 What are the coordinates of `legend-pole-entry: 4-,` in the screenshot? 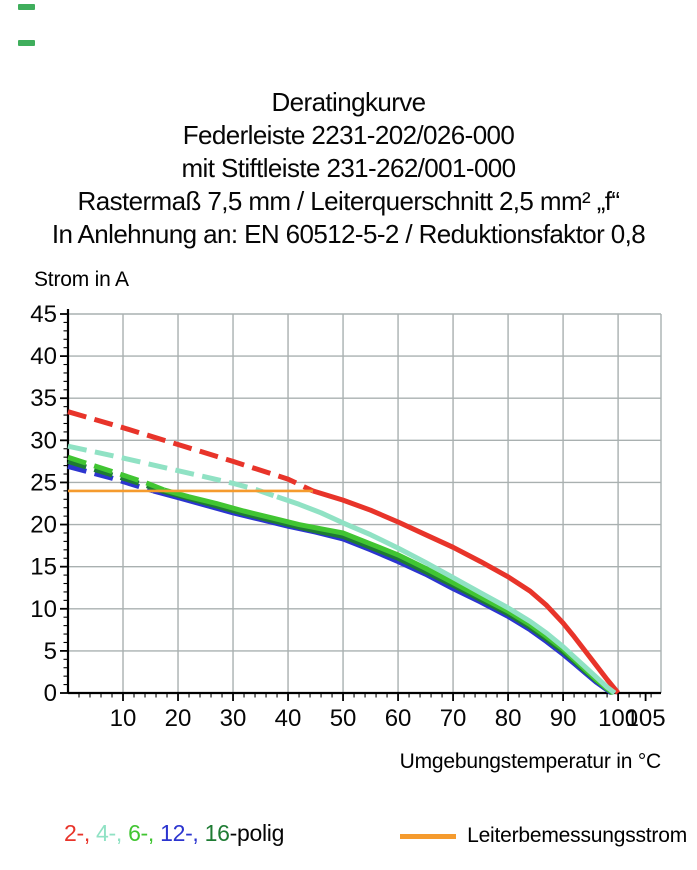 It's located at (112, 833).